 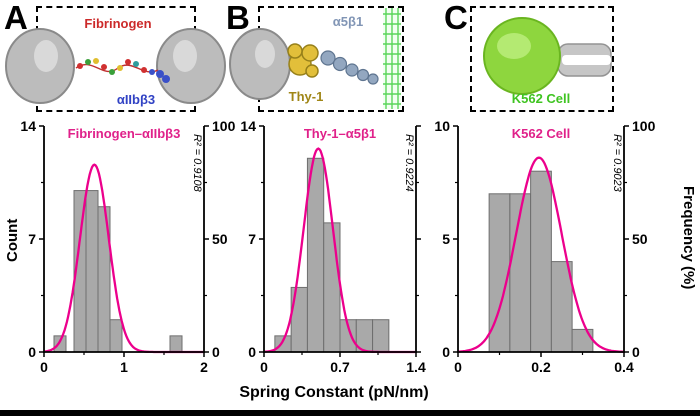 What do you see at coordinates (124, 367) in the screenshot?
I see `x-tick-label: 1` at bounding box center [124, 367].